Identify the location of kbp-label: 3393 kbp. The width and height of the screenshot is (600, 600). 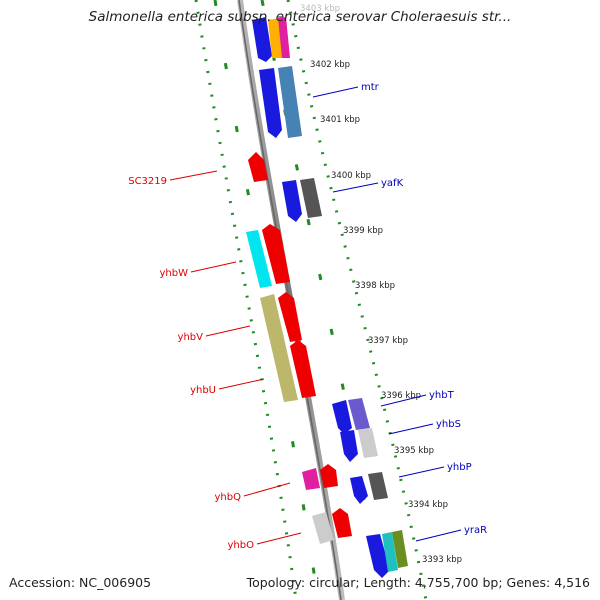
(442, 560).